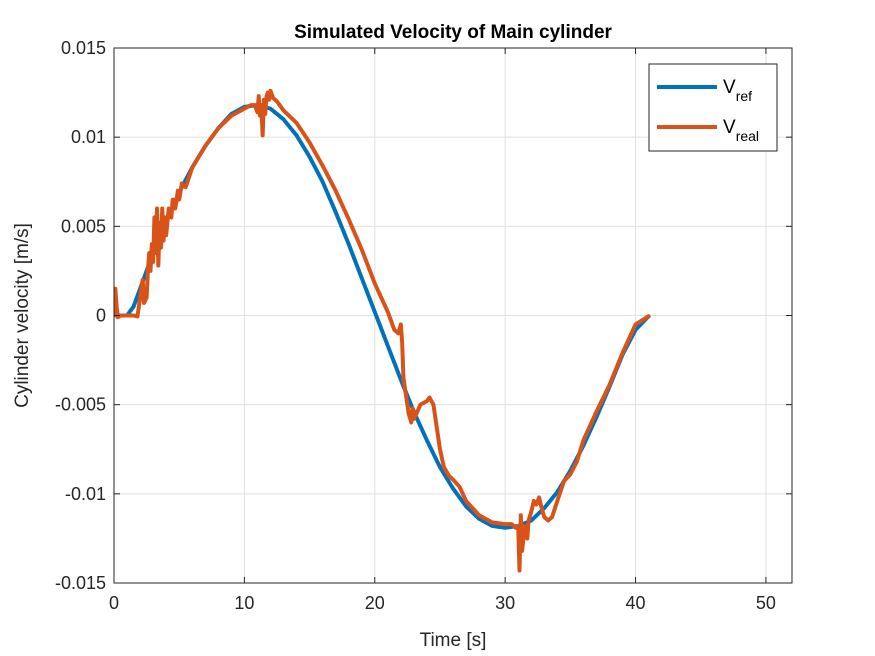 This screenshot has height=656, width=875. I want to click on y-tick-label: 0.005, so click(83, 226).